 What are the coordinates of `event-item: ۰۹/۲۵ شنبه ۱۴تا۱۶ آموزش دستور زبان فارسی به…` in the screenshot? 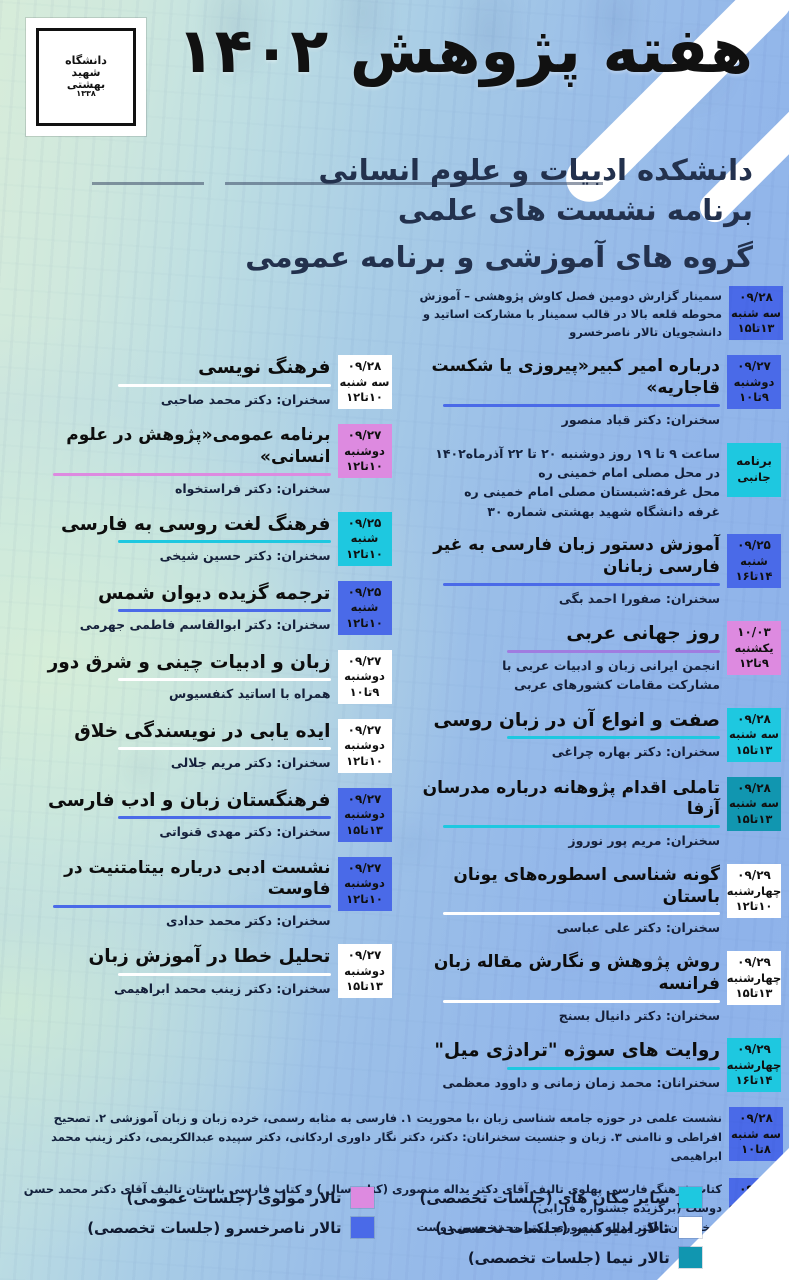 It's located at (589, 571).